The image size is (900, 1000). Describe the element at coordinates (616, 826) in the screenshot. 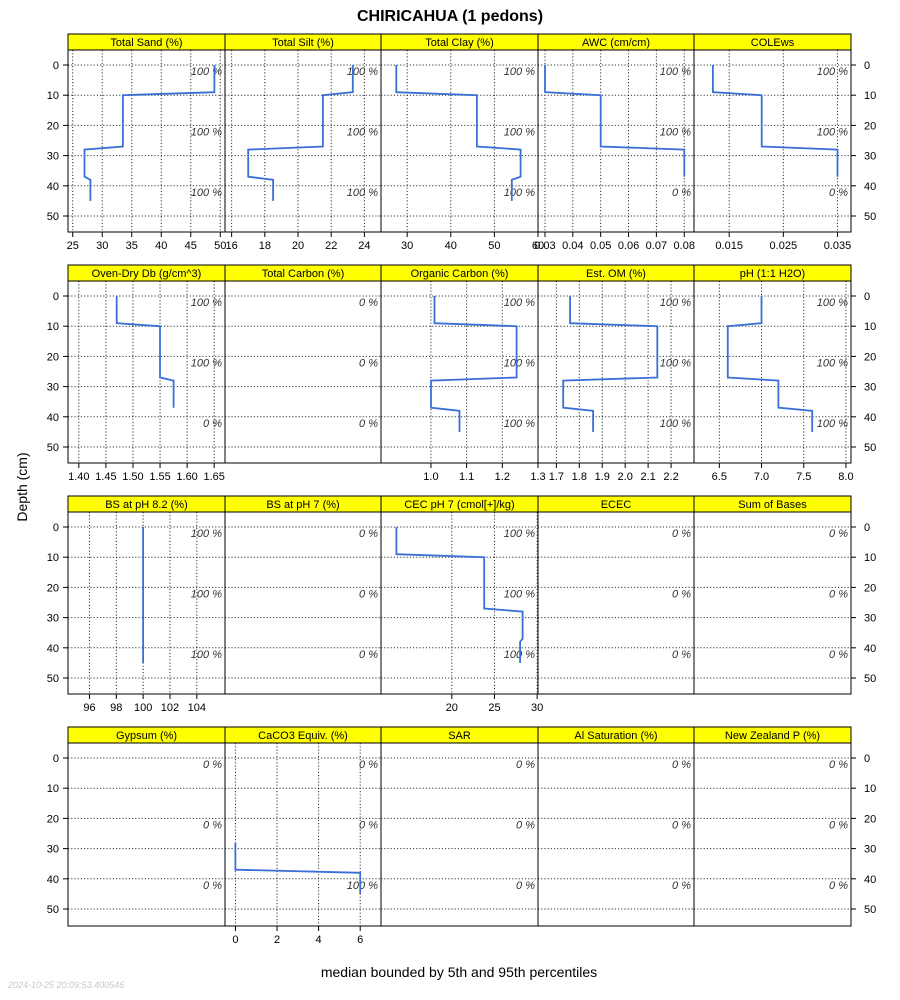

I see `panel: Al Saturation (%) 0 % 0 % 0 %` at that location.